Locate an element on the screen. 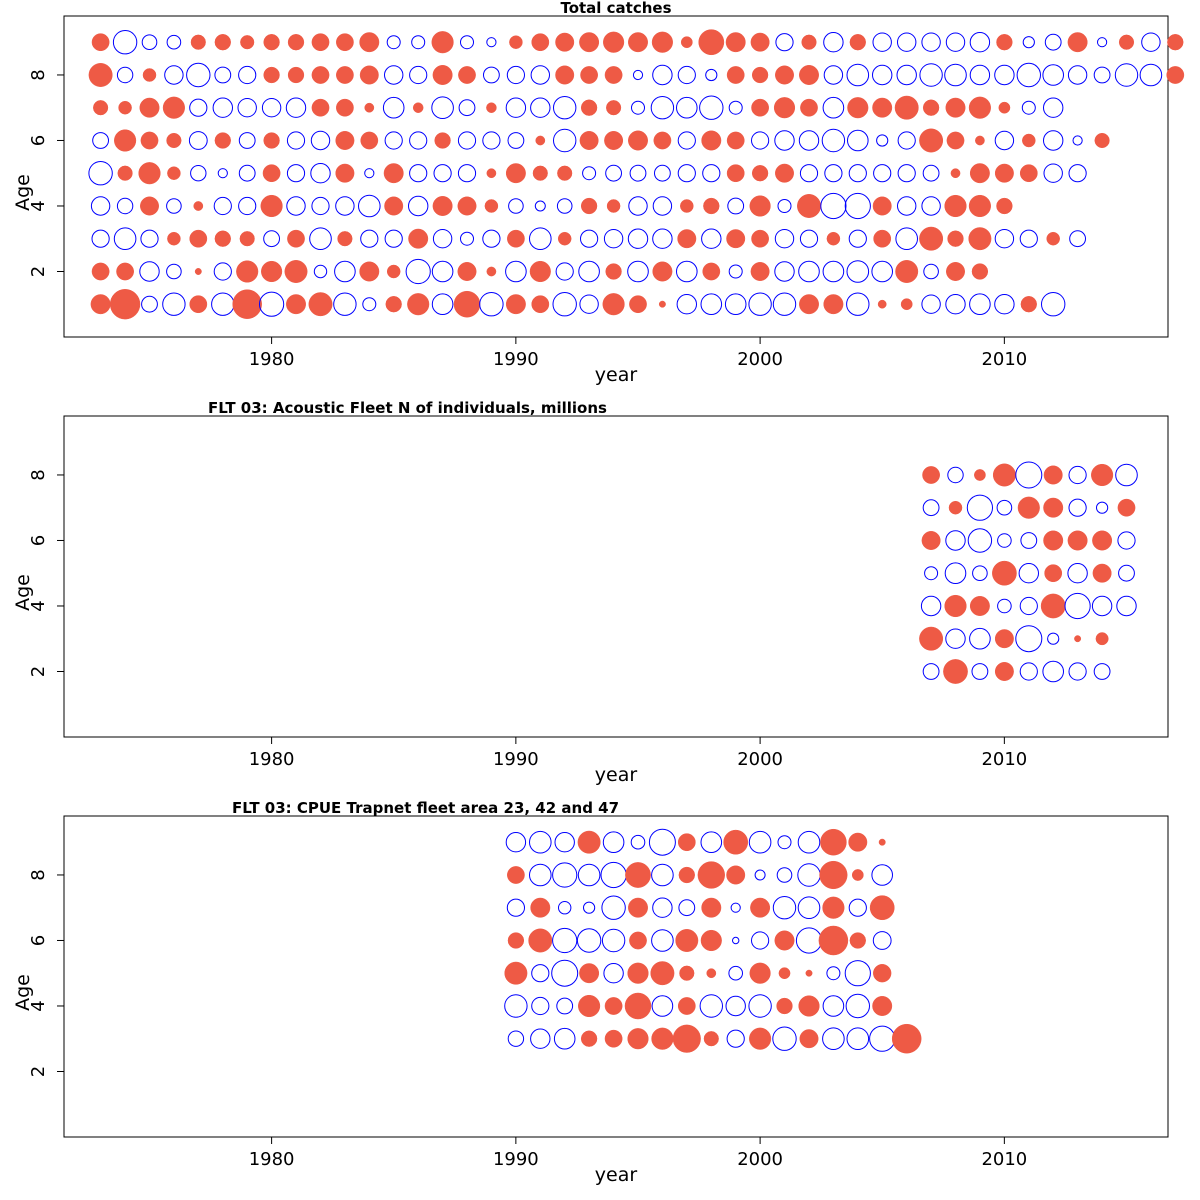  y-axis-label: Age is located at coordinates (23, 592).